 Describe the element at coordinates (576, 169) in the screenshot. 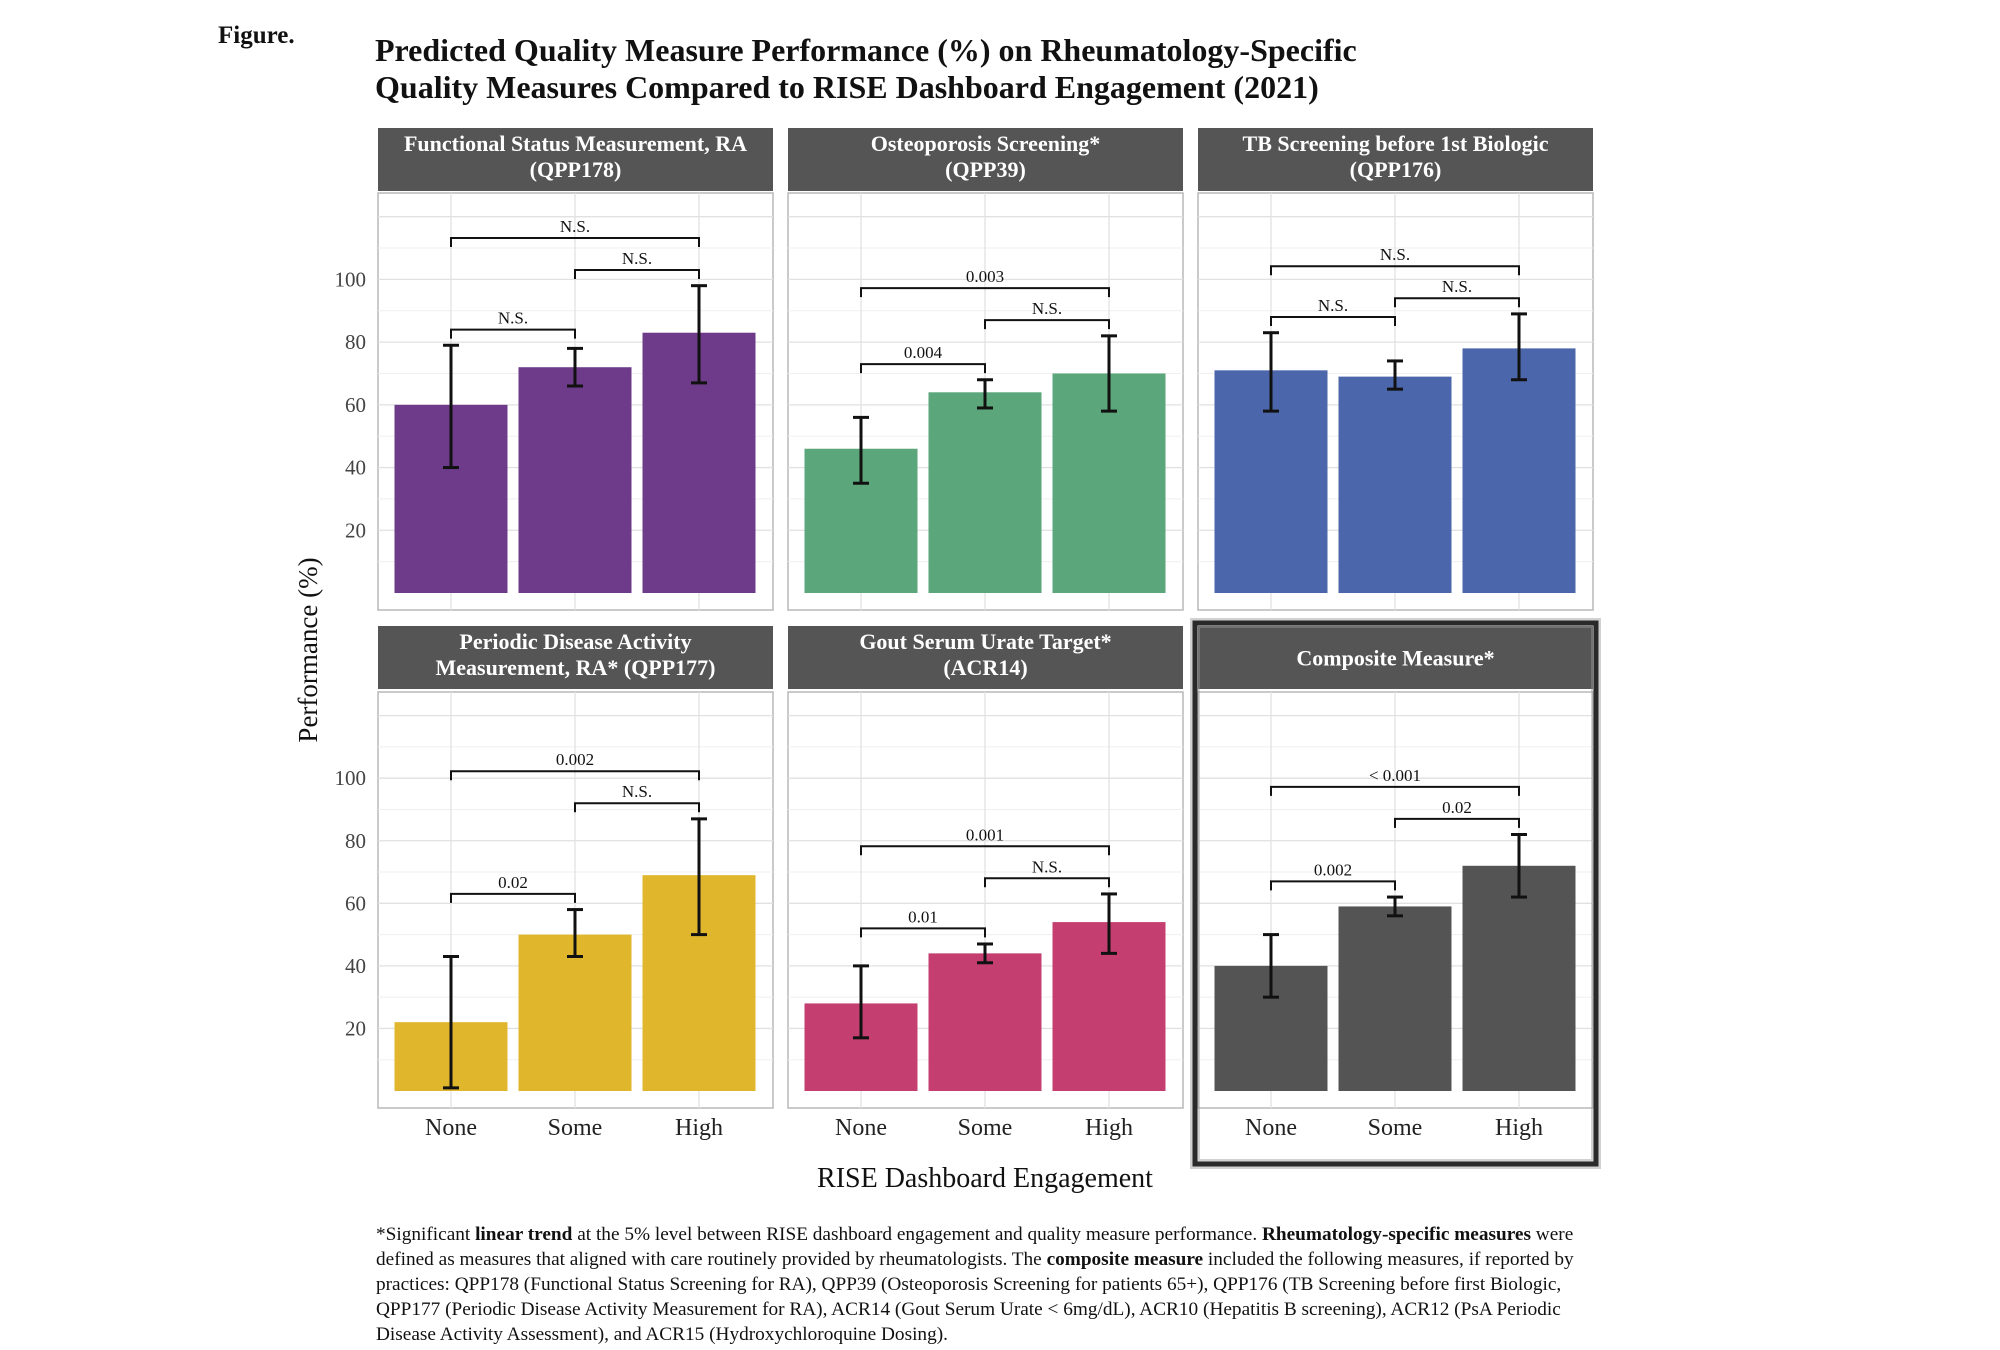

I see `panel-title-line: (QPP178)` at that location.